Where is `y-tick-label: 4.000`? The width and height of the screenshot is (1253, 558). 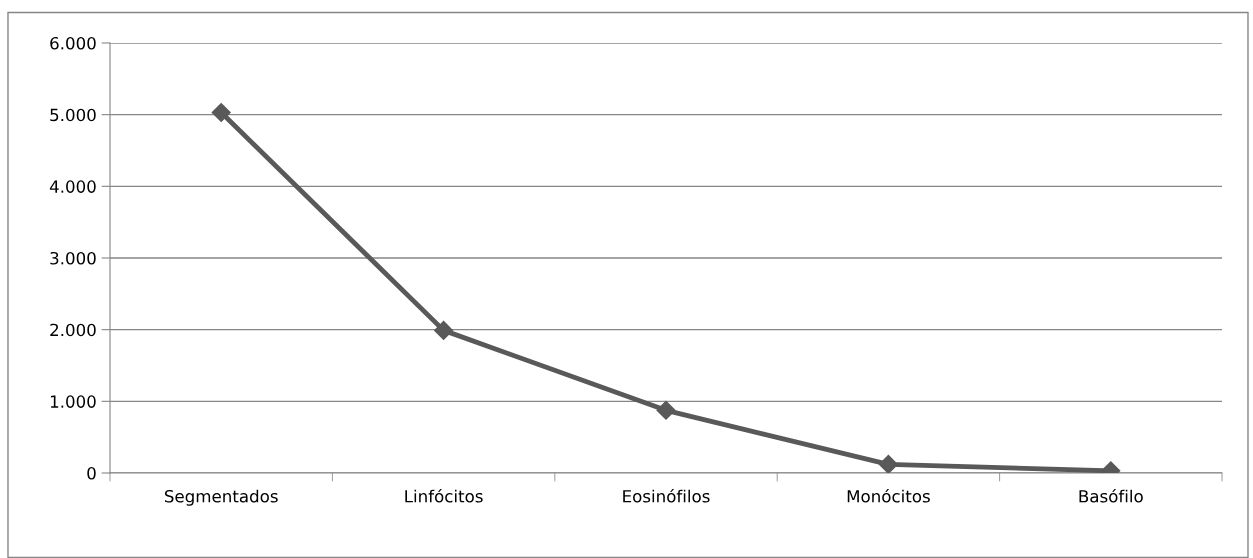
y-tick-label: 4.000 is located at coordinates (72, 186).